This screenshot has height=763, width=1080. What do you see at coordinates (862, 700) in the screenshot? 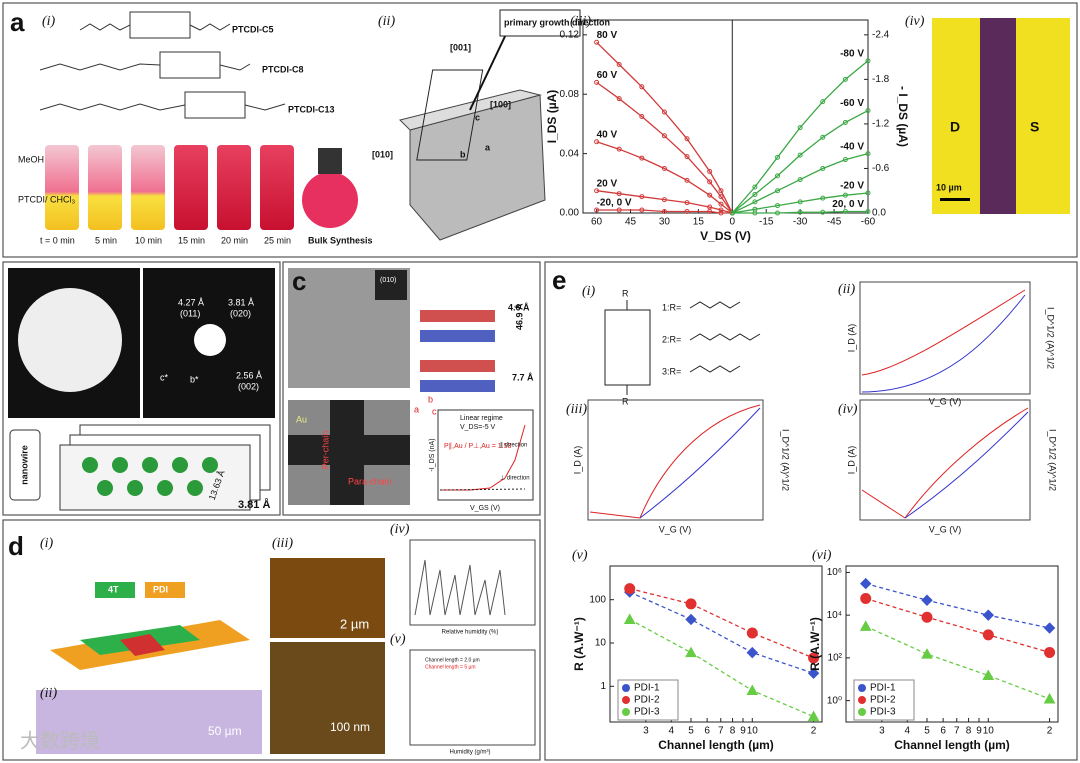
I see `legend-swatch` at bounding box center [862, 700].